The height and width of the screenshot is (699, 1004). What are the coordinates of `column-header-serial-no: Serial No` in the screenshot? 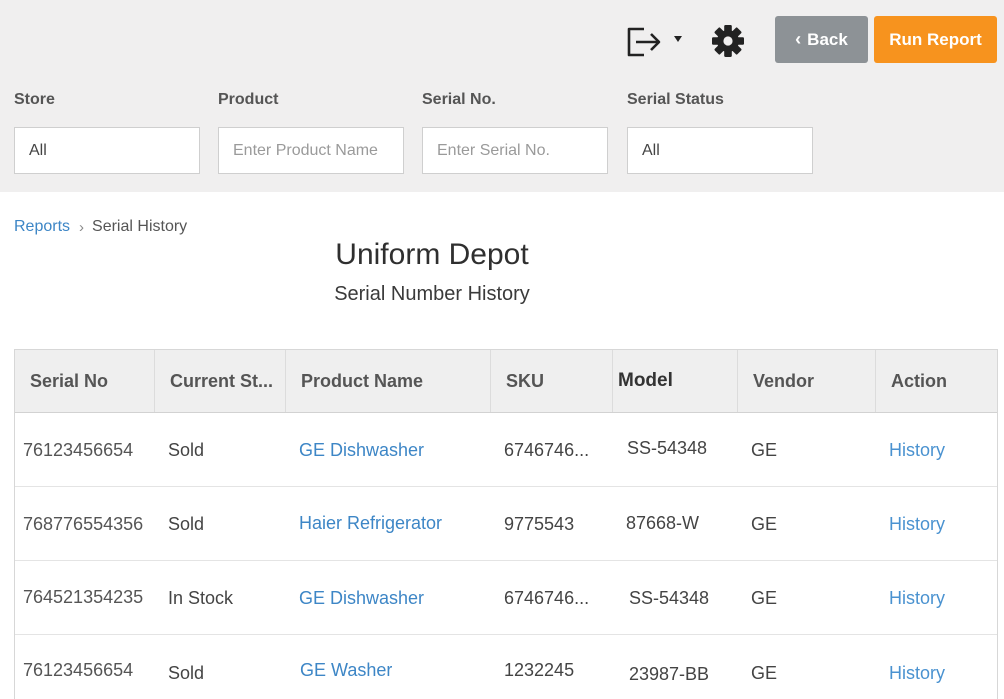 It's located at (85, 381).